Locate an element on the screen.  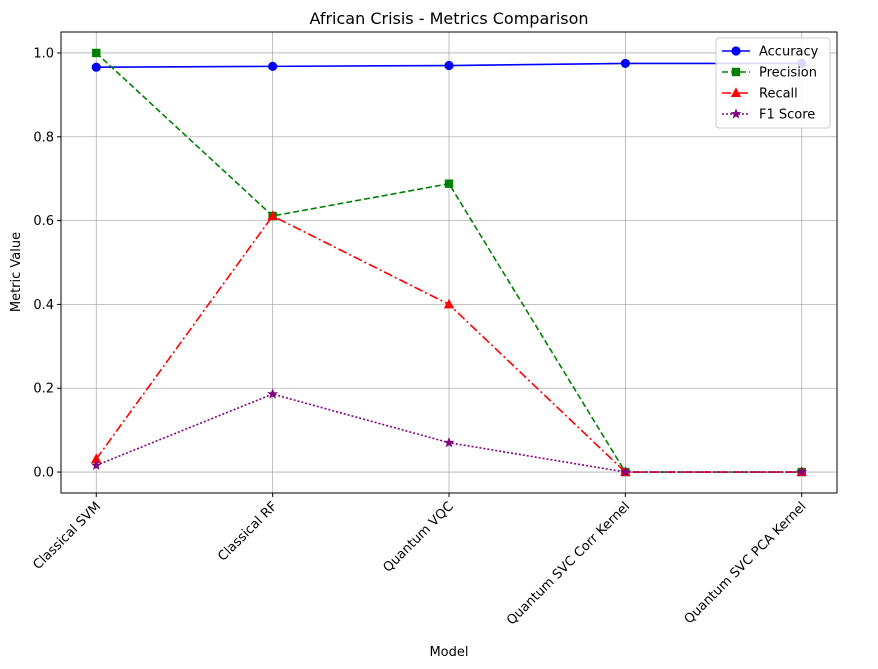
legend-label: F1 Score is located at coordinates (787, 115).